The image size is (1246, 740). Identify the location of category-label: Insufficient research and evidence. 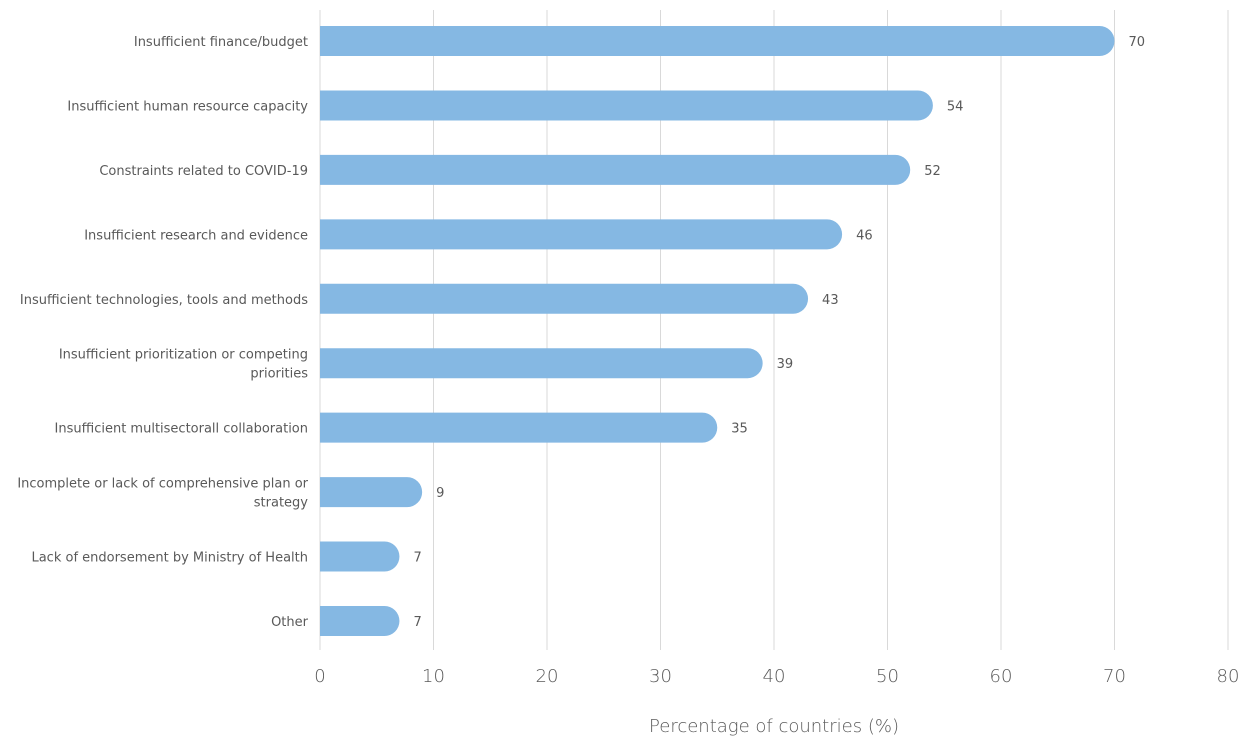
(196, 235).